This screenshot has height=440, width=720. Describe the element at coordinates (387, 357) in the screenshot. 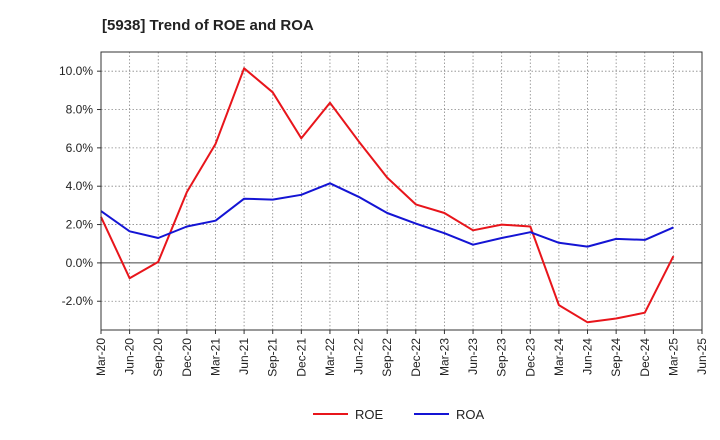

I see `x-tick-label: Sep-22` at that location.